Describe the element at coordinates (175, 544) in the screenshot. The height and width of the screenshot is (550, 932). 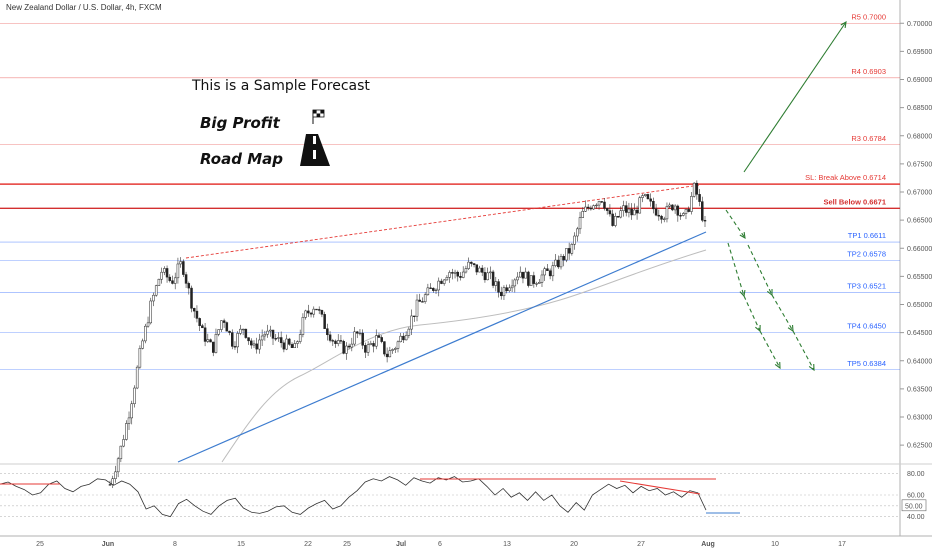
I see `x-tick-label: 8` at that location.